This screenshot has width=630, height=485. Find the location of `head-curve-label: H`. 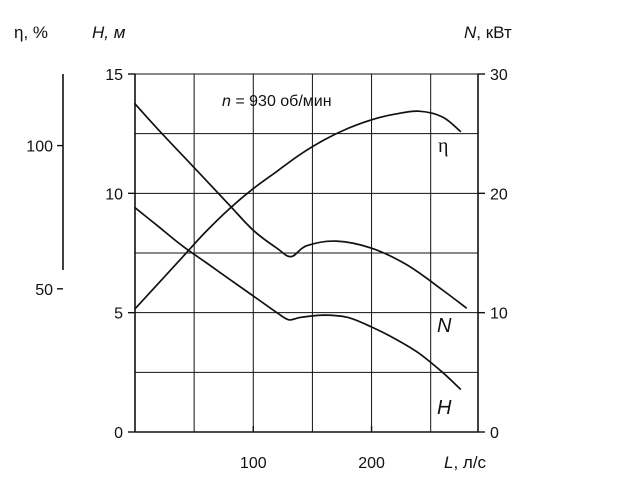

head-curve-label: H is located at coordinates (444, 408).